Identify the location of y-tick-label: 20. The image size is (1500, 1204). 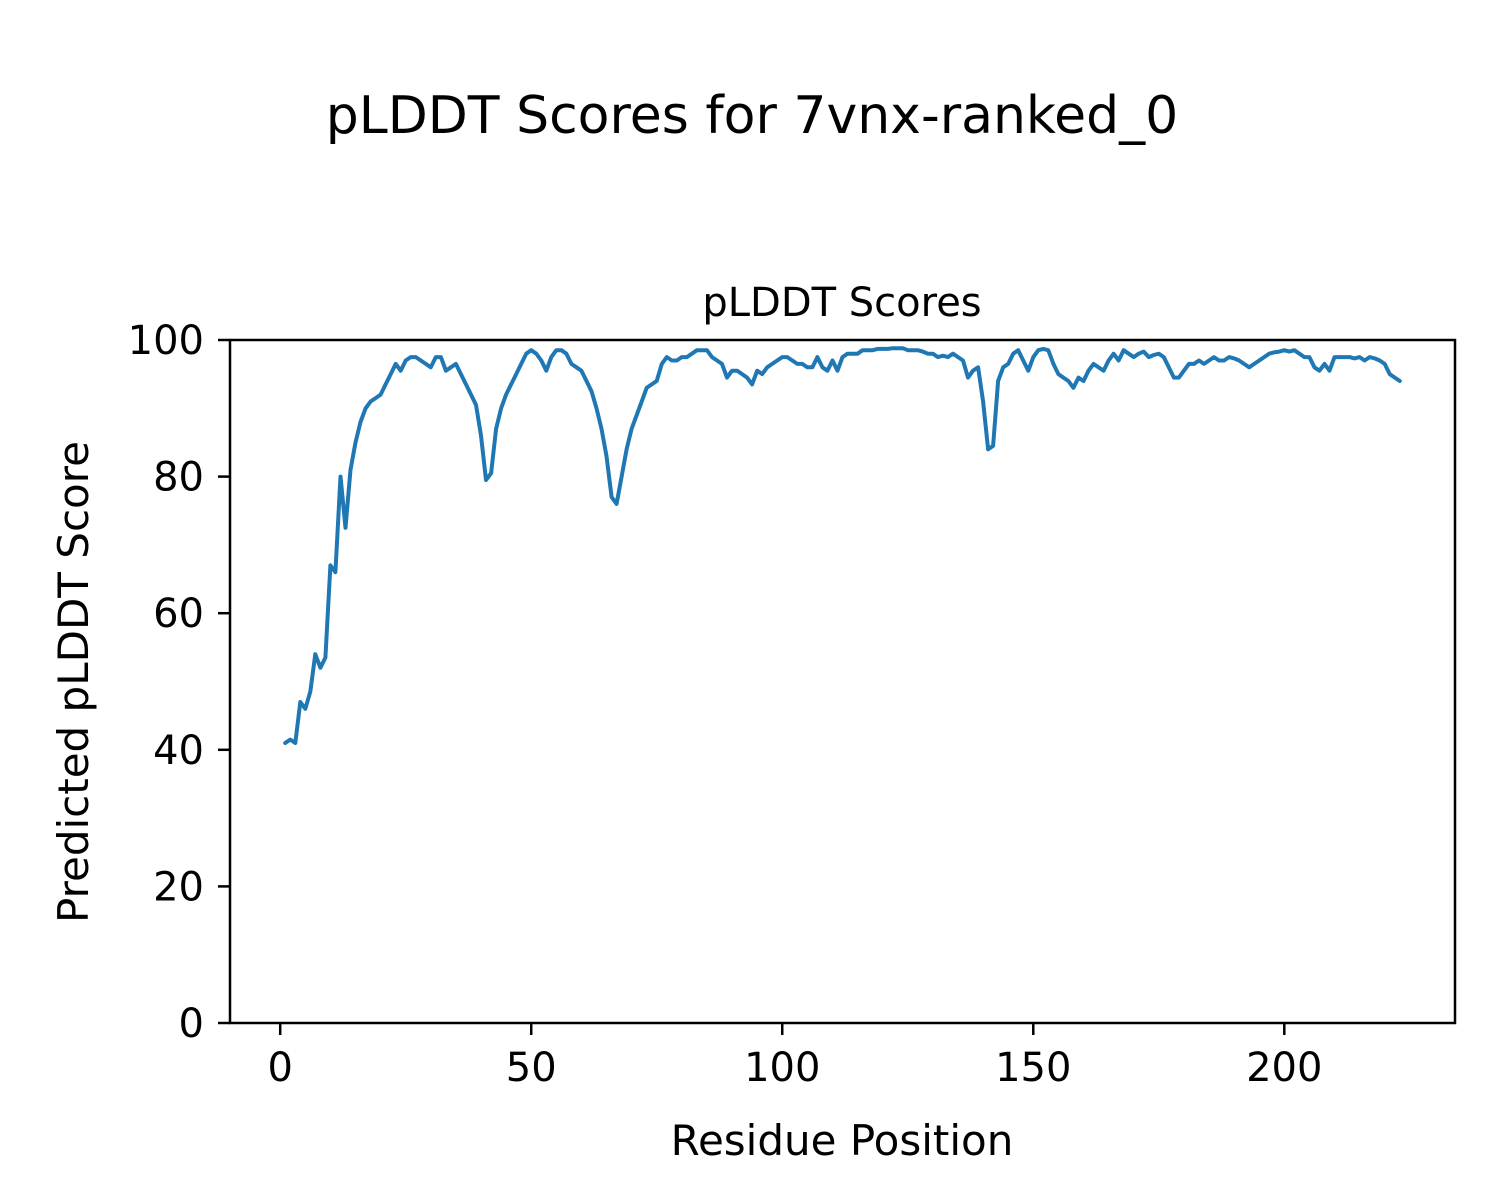
(178, 887).